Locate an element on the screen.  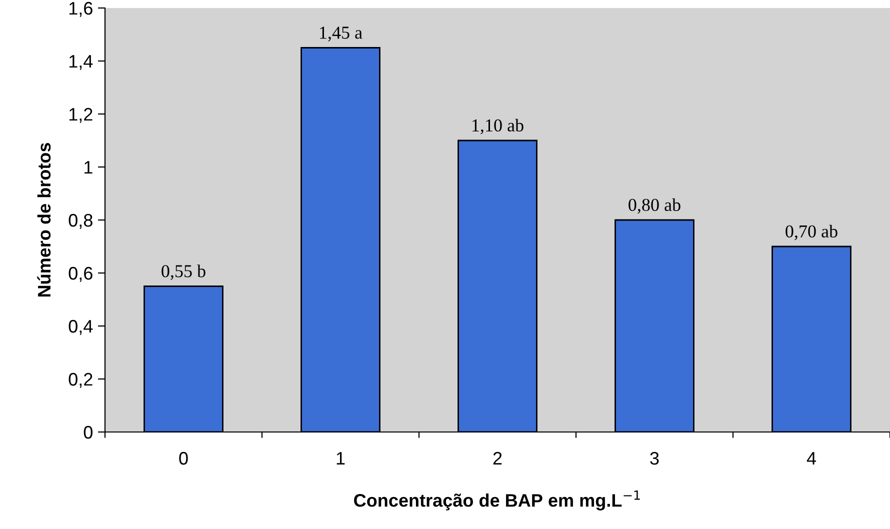
x-tick-label: 4 is located at coordinates (811, 458).